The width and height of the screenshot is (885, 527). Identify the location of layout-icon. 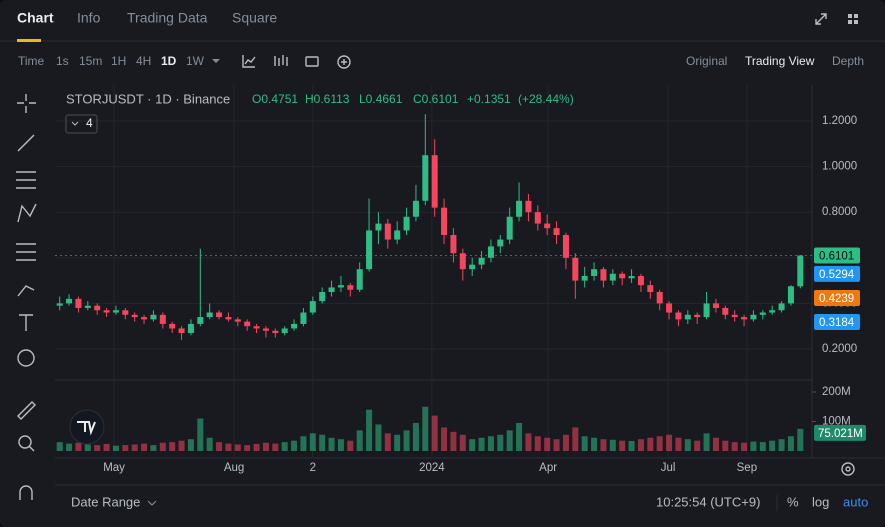
(853, 19).